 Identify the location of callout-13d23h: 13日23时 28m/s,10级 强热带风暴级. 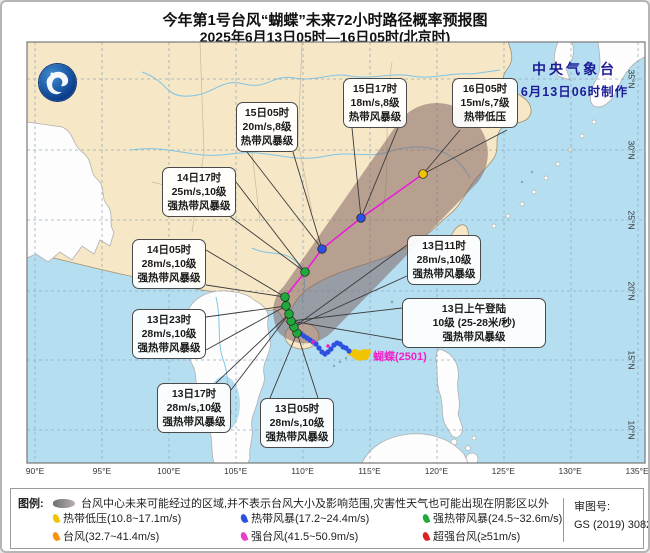
(169, 334).